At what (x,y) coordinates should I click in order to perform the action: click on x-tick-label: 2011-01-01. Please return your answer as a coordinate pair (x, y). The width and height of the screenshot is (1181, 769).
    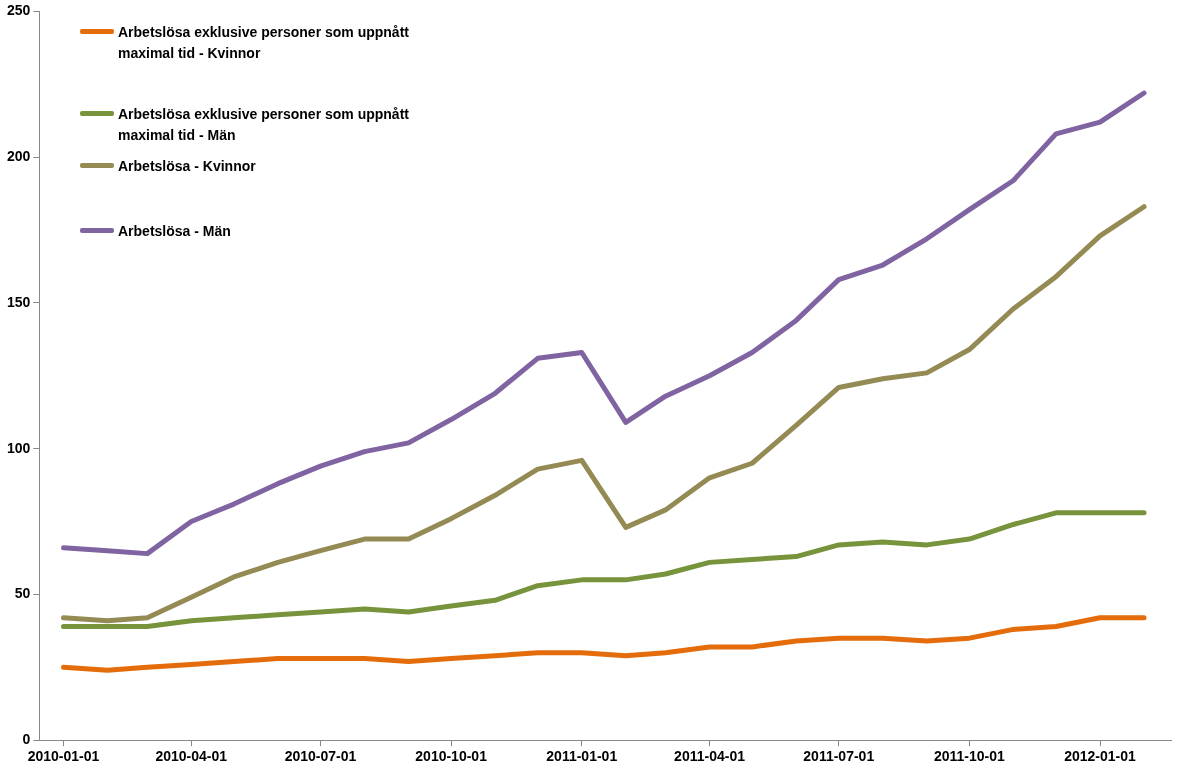
    Looking at the image, I should click on (582, 756).